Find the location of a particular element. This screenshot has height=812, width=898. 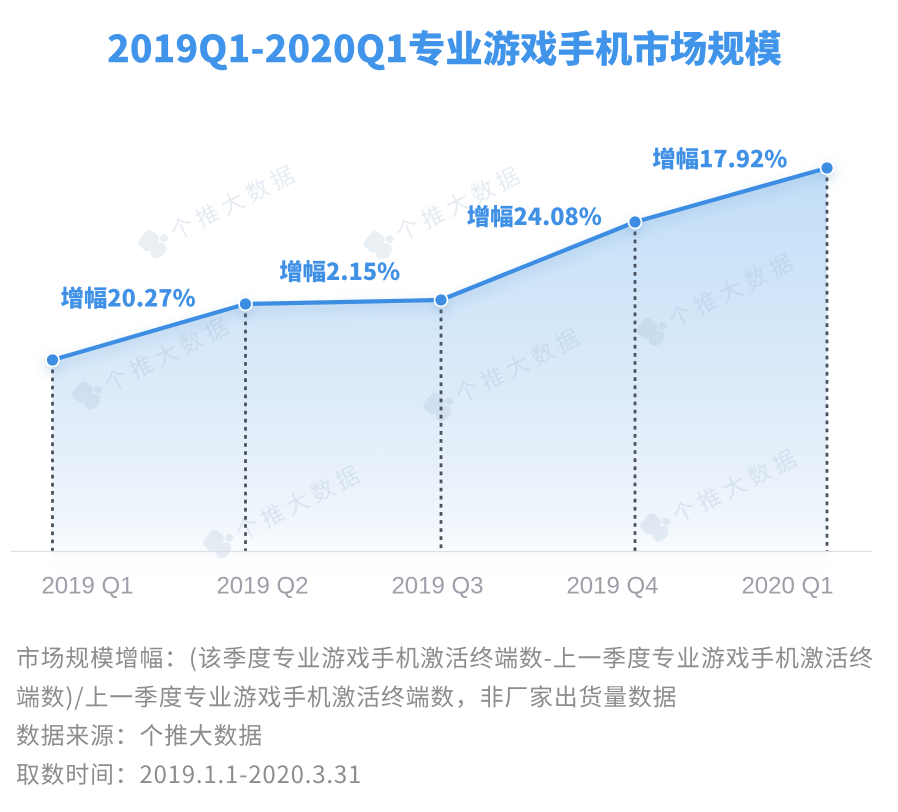

svg-text: 2019 Q3 is located at coordinates (437, 586).